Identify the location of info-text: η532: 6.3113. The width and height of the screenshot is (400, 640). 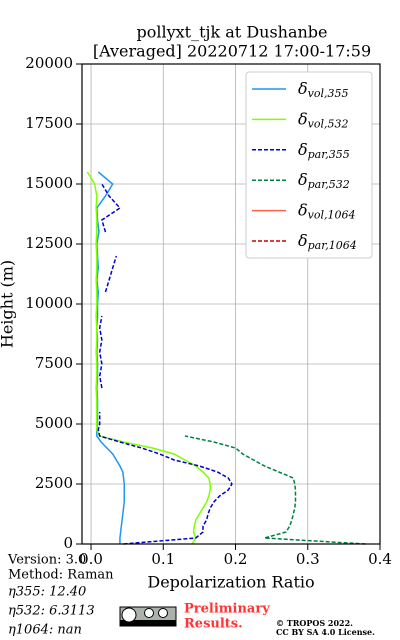
(51, 611).